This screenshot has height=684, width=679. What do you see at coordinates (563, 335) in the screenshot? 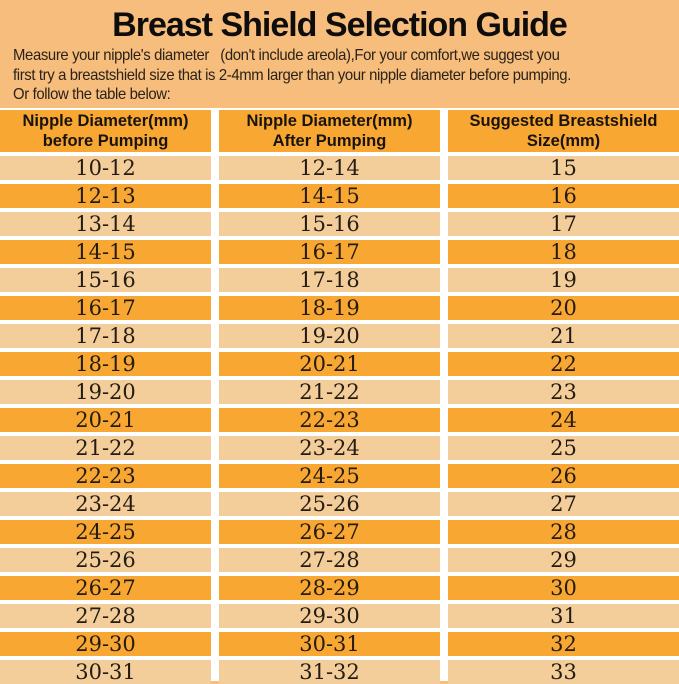
I see `table-cell: 21` at bounding box center [563, 335].